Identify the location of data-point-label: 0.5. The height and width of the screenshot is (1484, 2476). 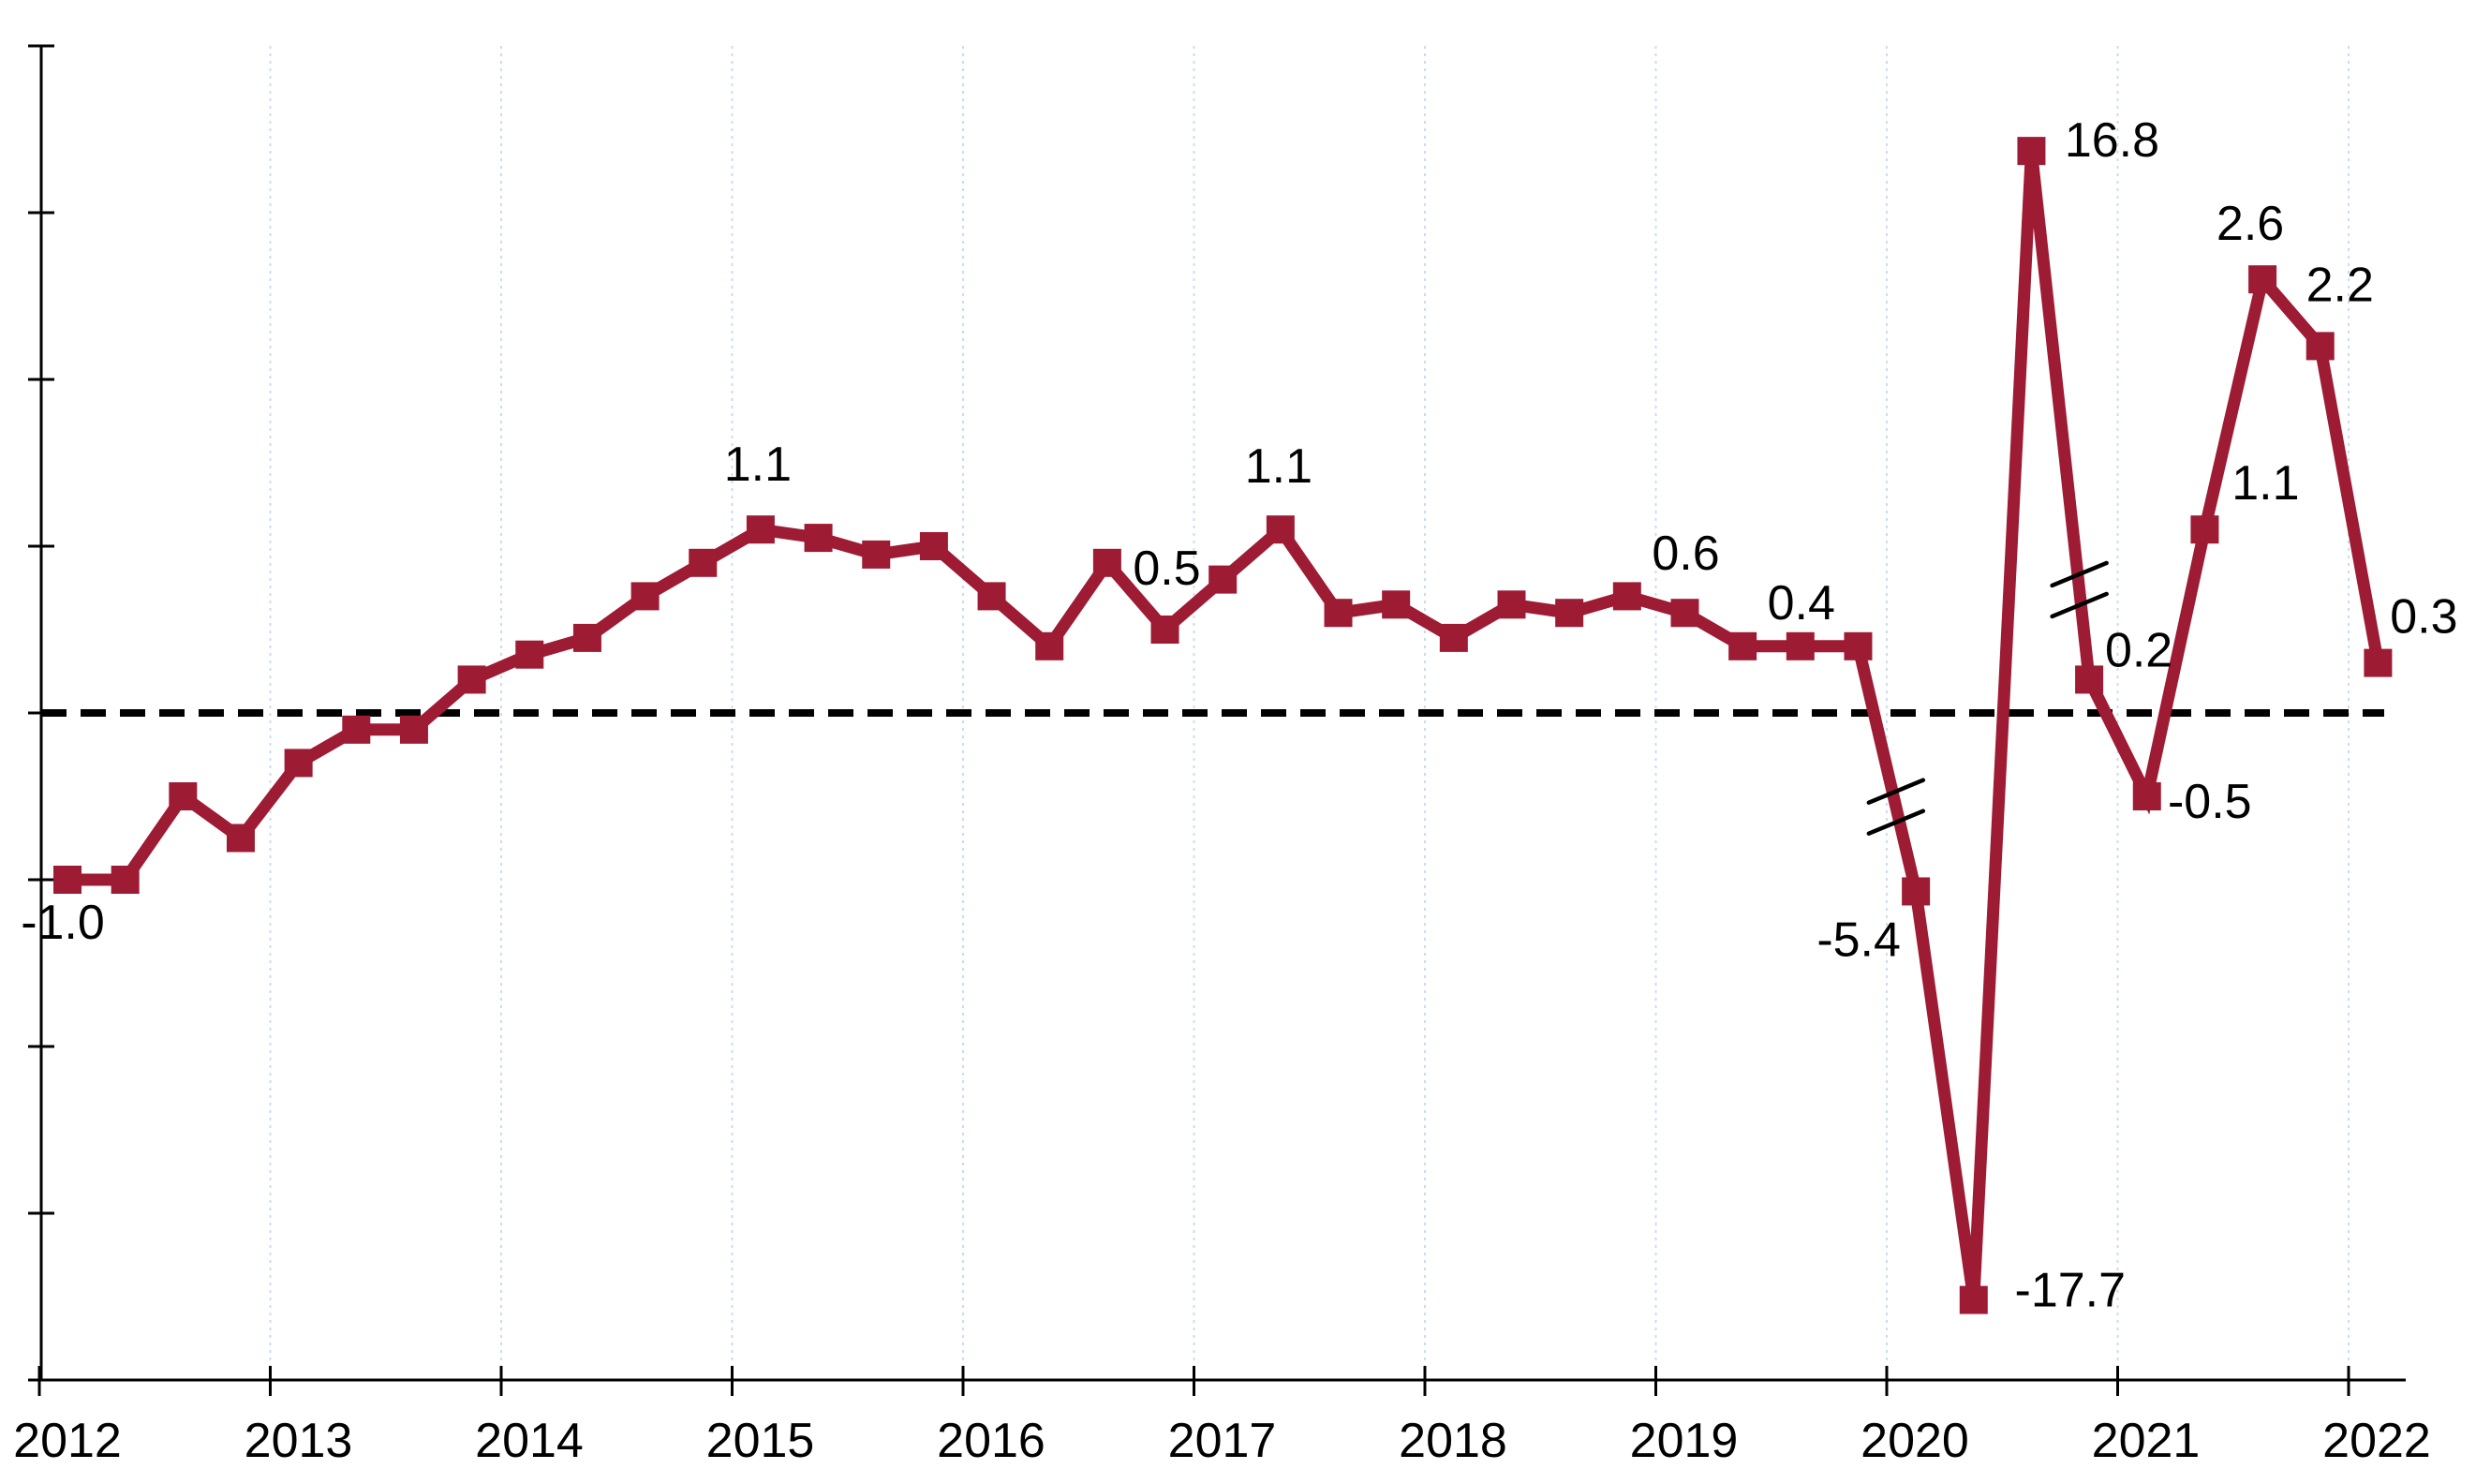
(1166, 569).